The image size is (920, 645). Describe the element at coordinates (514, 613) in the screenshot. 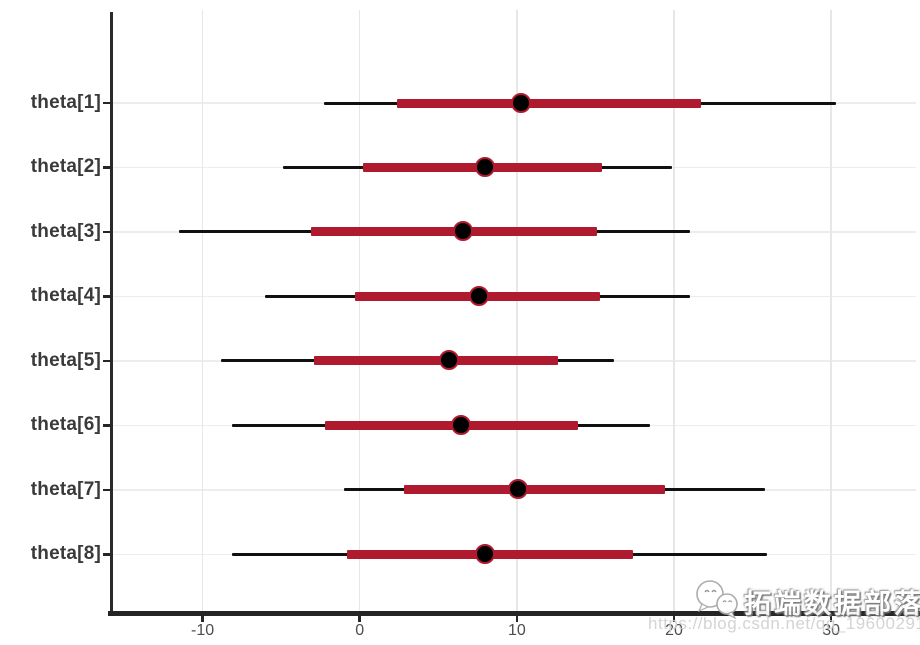

I see `x-axis-line` at that location.